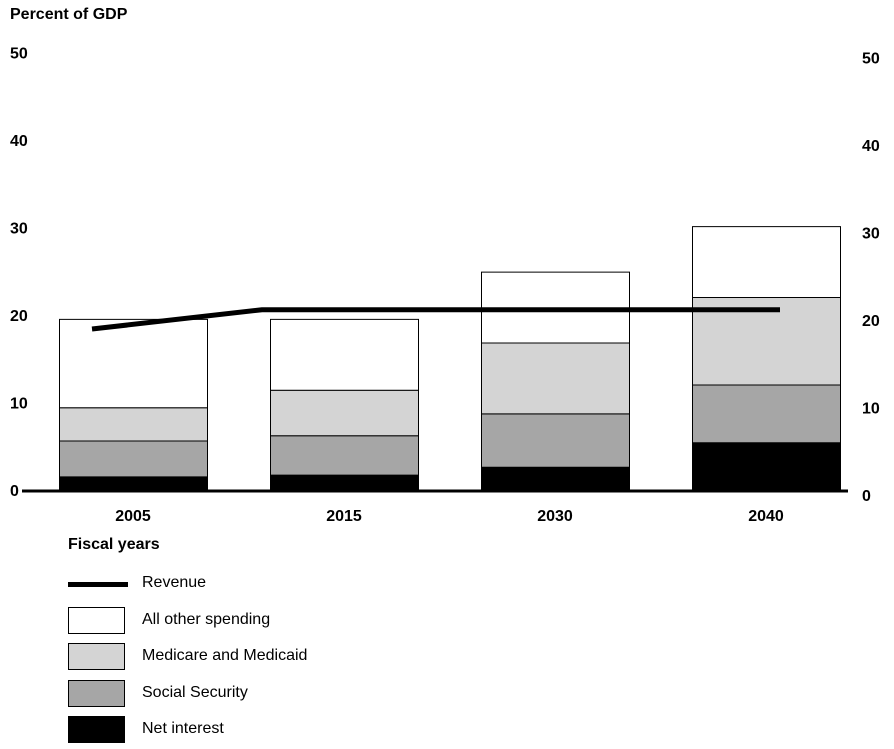  Describe the element at coordinates (556, 478) in the screenshot. I see `bar-net-interest-2030` at that location.